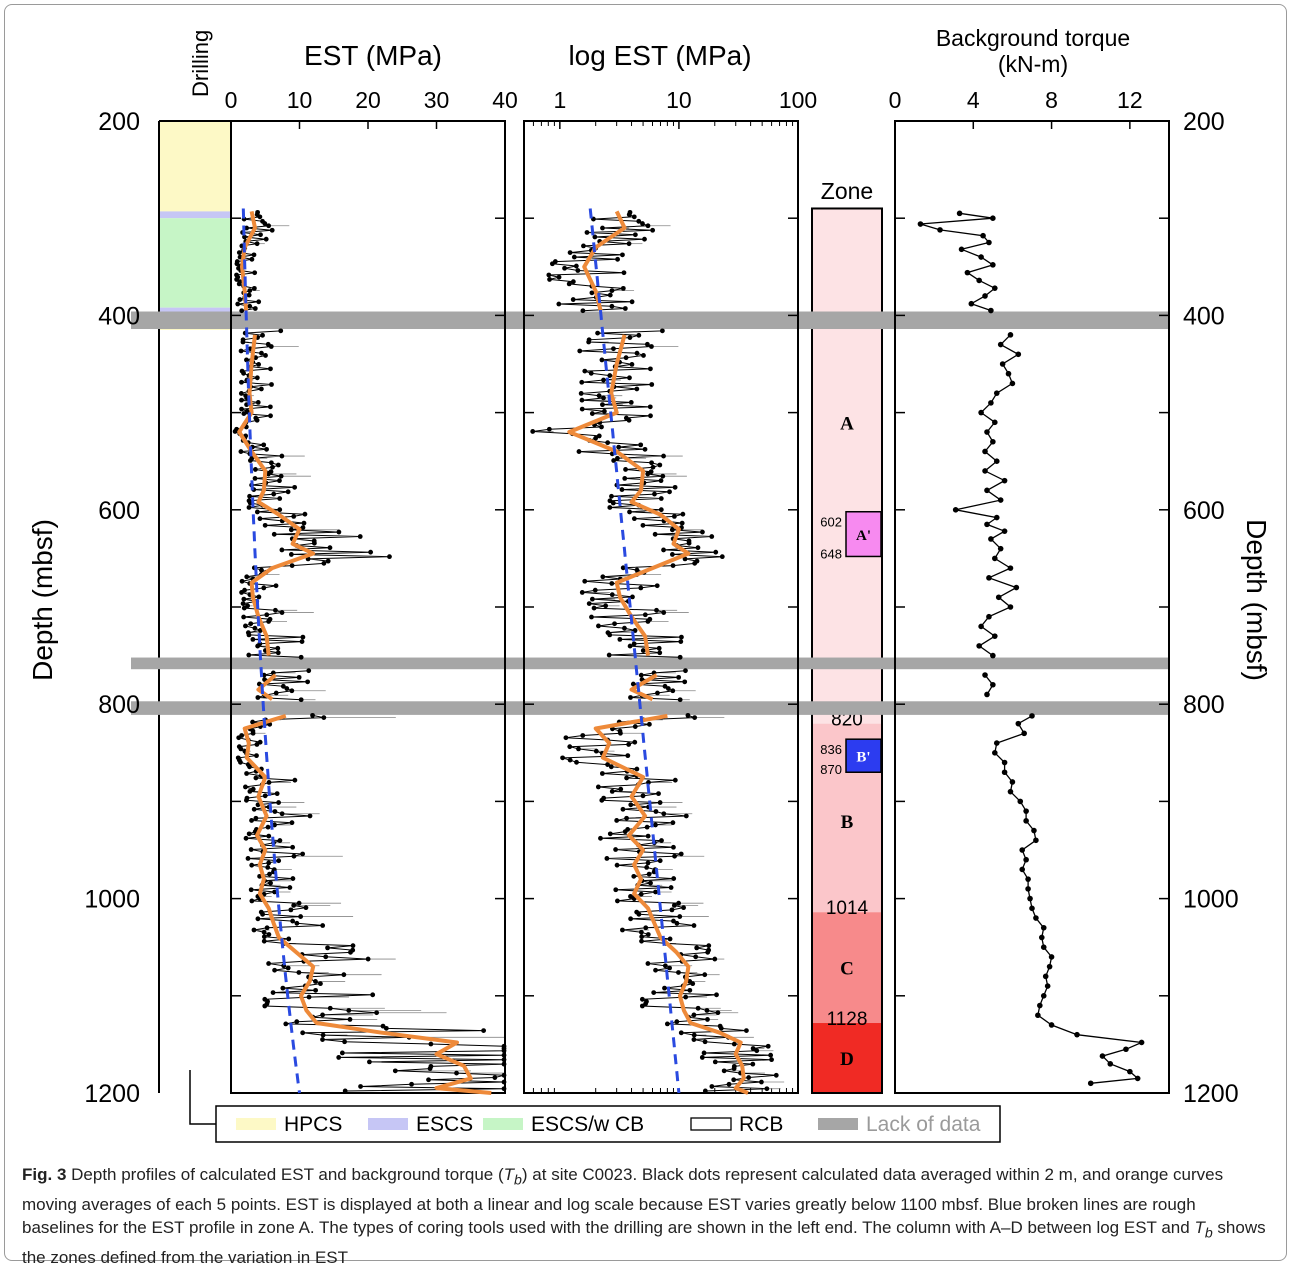 This screenshot has width=1293, height=1270. Describe the element at coordinates (367, 904) in the screenshot. I see `moving-average-line` at that location.